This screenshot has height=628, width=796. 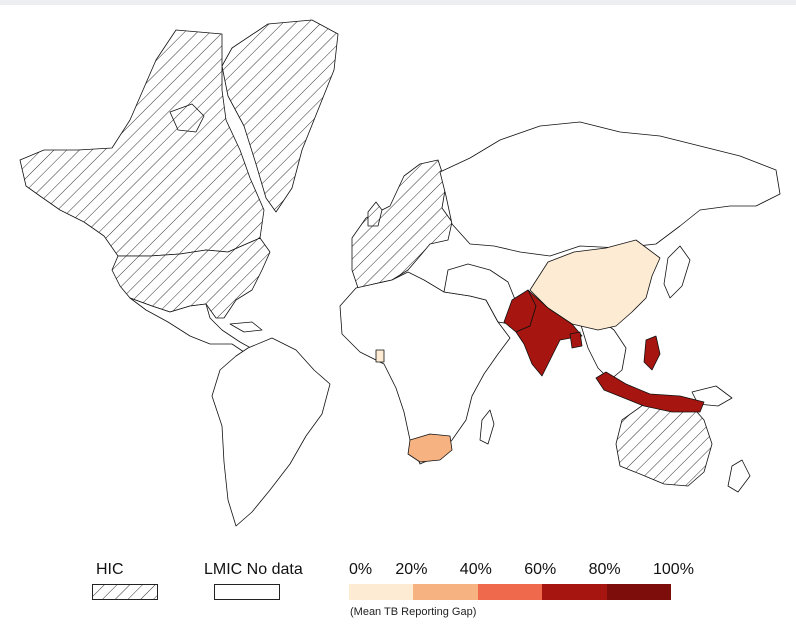 I want to click on top-bar, so click(x=398, y=2).